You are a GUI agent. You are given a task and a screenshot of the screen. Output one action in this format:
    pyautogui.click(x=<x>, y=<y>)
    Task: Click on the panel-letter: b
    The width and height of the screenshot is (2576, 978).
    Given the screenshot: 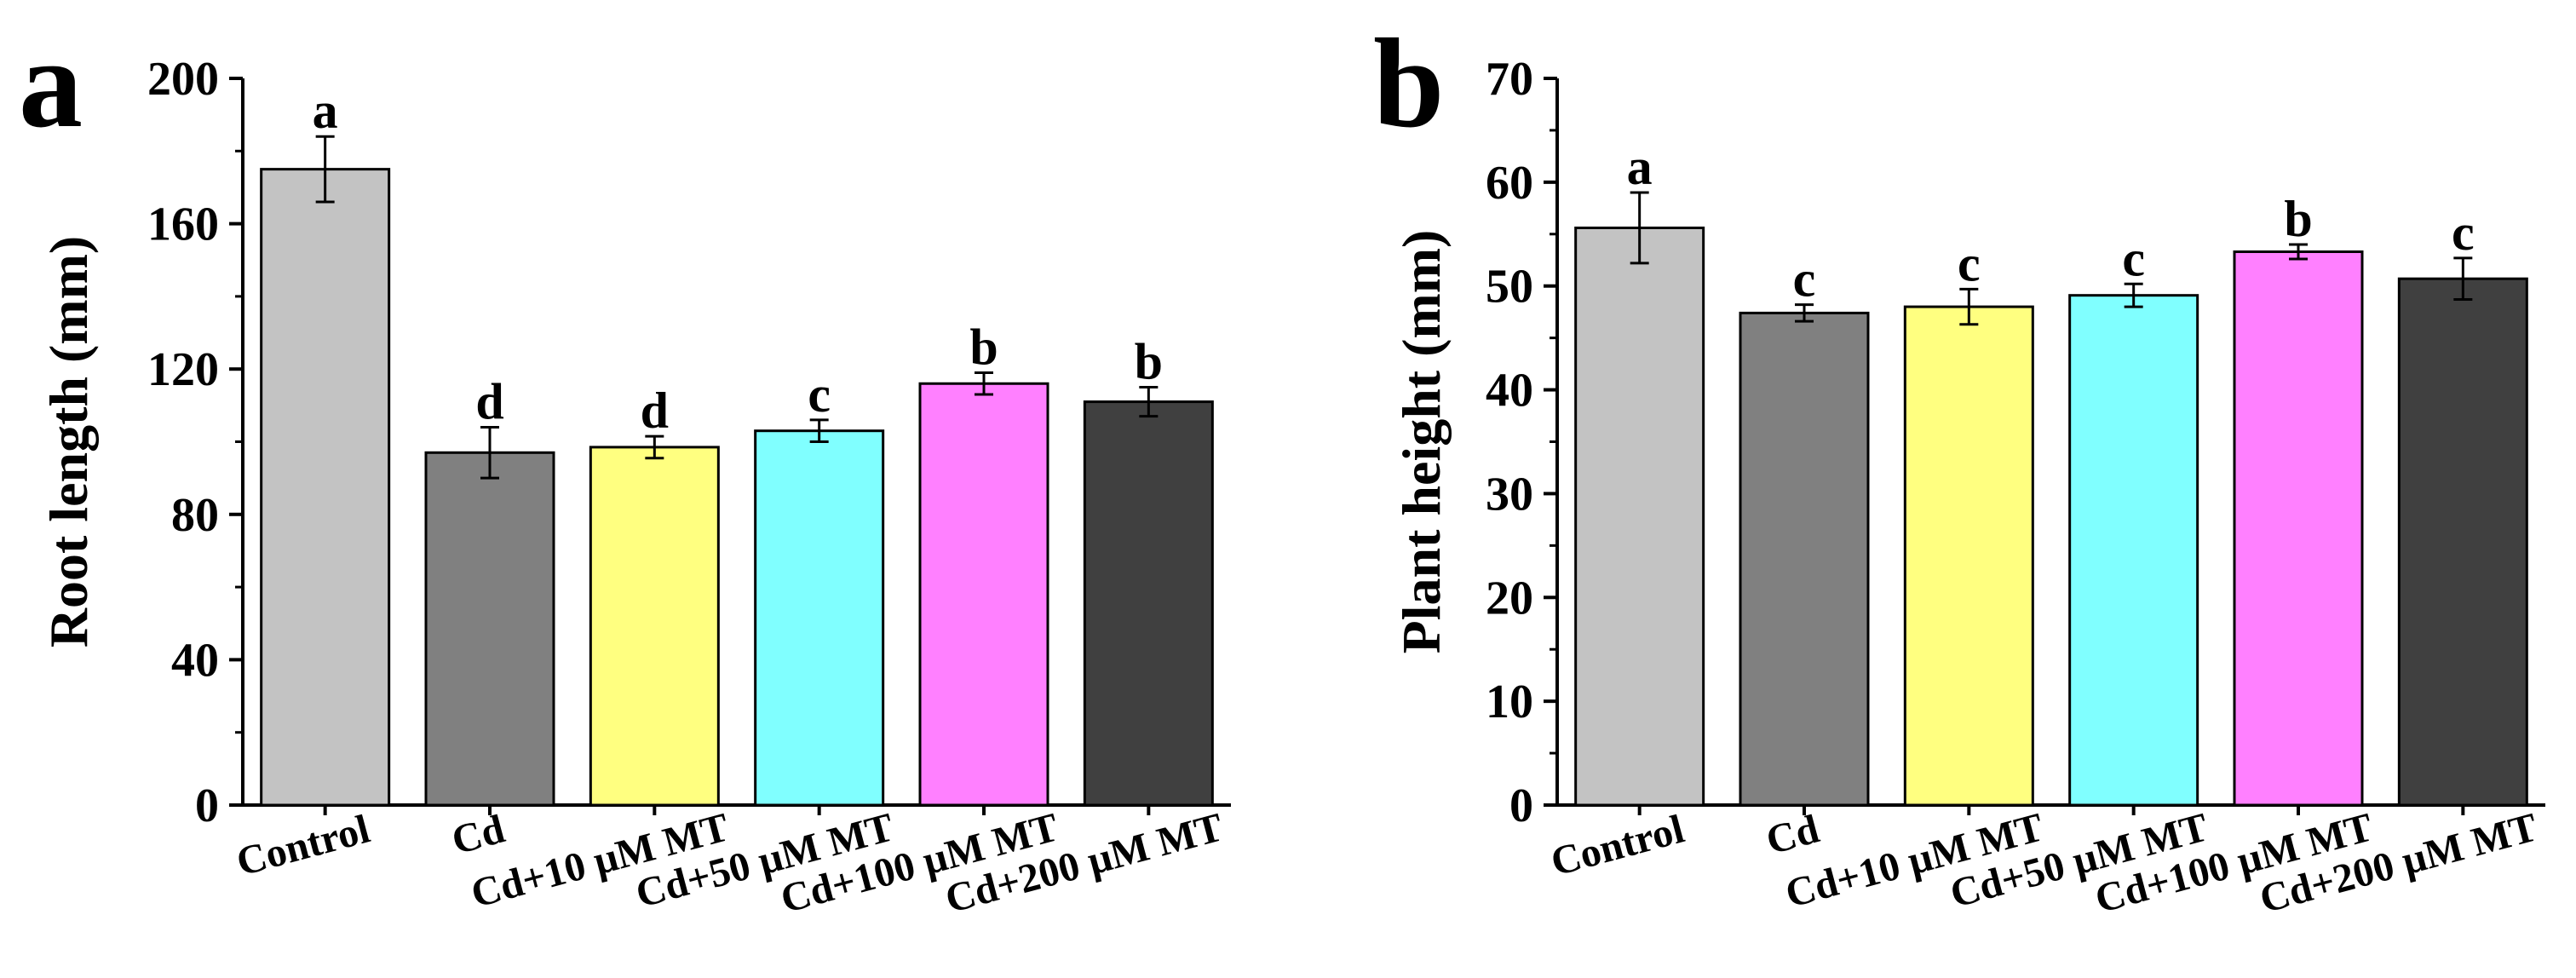 What is the action you would take?
    pyautogui.click(x=1408, y=83)
    